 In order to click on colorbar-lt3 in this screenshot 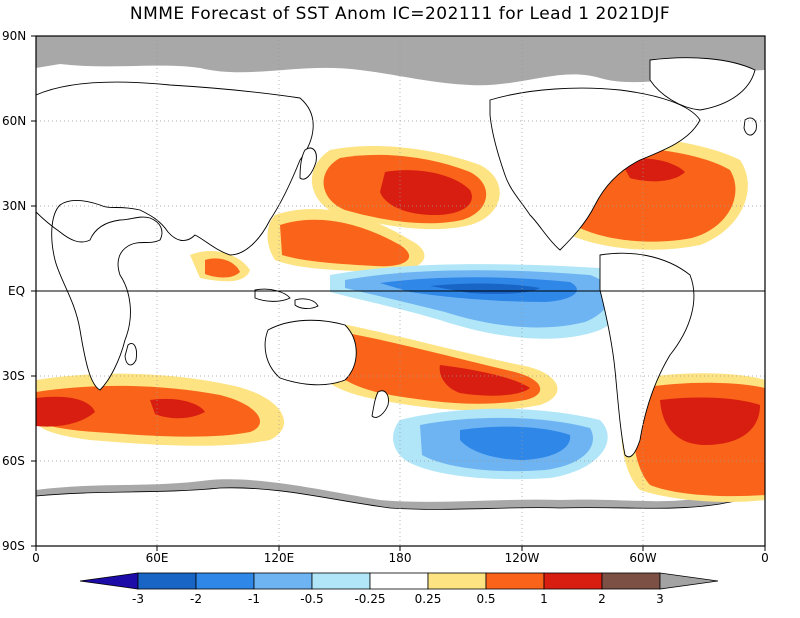, I will do `click(109, 581)`.